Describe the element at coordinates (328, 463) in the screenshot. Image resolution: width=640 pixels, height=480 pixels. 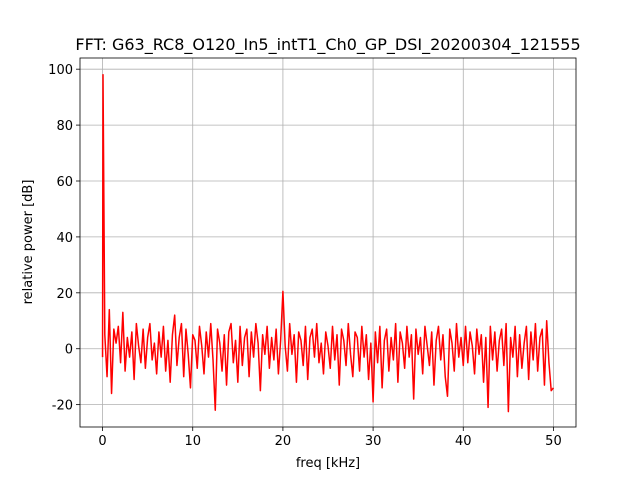
I see `x-axis-label: freq [kHz]` at that location.